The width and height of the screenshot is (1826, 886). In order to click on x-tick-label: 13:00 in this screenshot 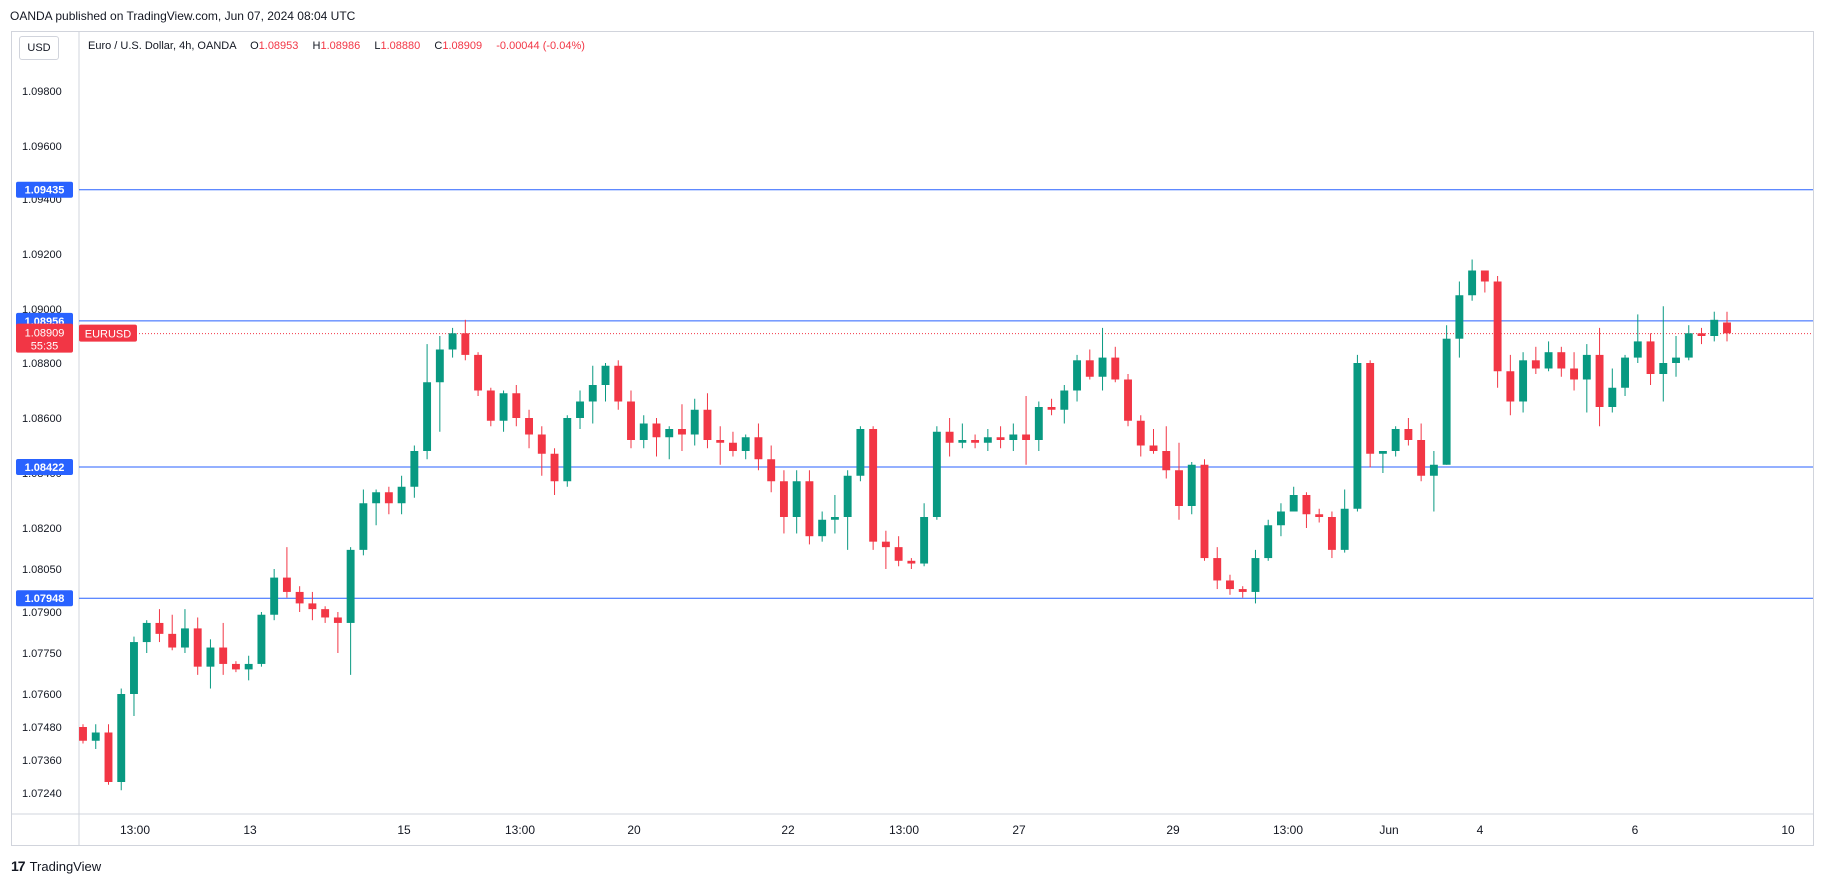, I will do `click(520, 830)`.